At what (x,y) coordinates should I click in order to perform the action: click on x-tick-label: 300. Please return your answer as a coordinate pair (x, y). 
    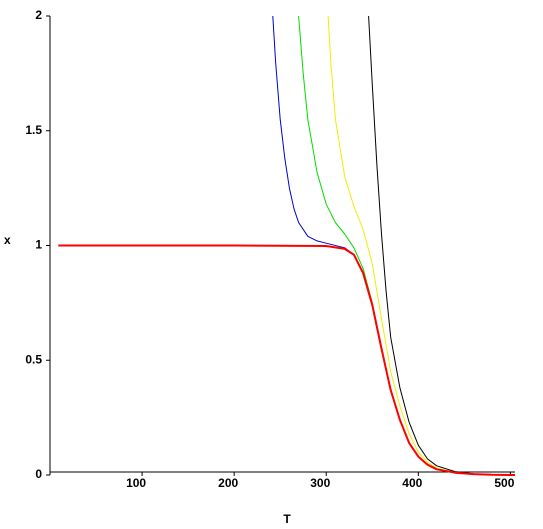
    Looking at the image, I should click on (320, 483).